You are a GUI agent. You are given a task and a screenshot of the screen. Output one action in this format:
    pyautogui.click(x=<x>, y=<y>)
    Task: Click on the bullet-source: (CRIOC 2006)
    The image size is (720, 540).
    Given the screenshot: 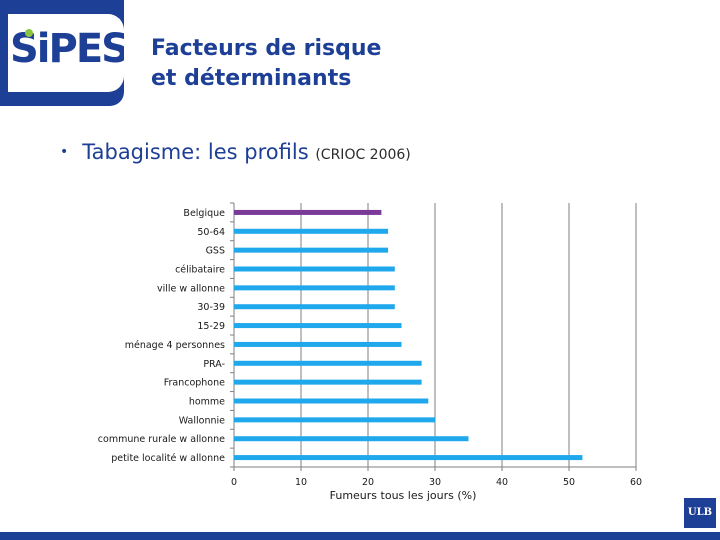 What is the action you would take?
    pyautogui.click(x=363, y=155)
    